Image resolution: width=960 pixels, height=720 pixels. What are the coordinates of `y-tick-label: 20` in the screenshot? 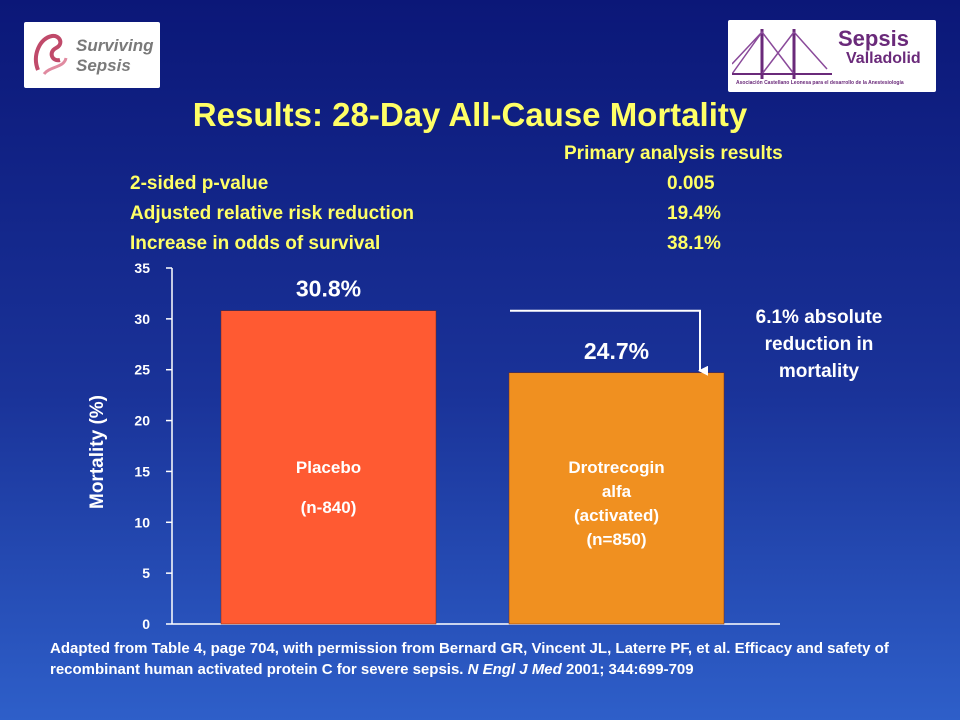 It's located at (142, 421).